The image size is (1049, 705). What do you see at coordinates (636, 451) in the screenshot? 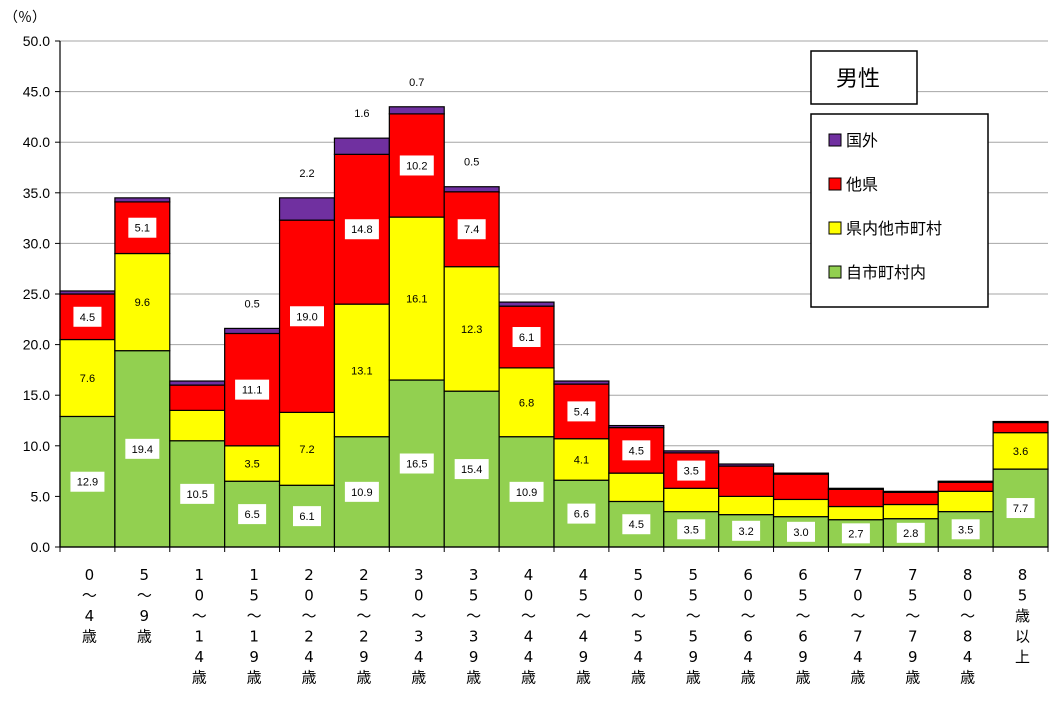
I see `data-label: 4.5` at bounding box center [636, 451].